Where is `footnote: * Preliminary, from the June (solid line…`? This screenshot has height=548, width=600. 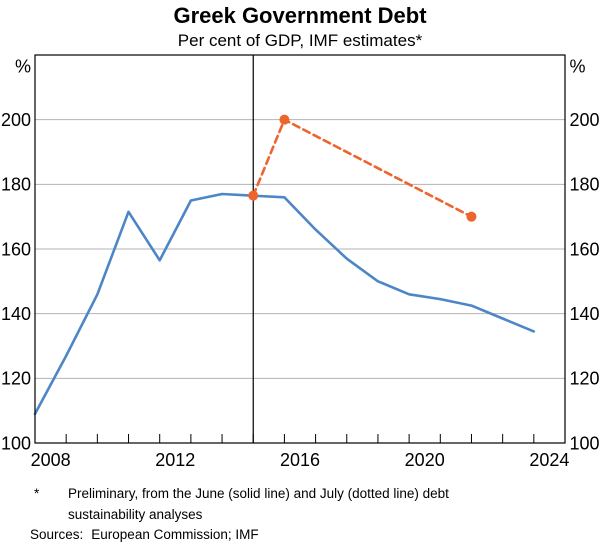 footnote: * Preliminary, from the June (solid line… is located at coordinates (300, 504).